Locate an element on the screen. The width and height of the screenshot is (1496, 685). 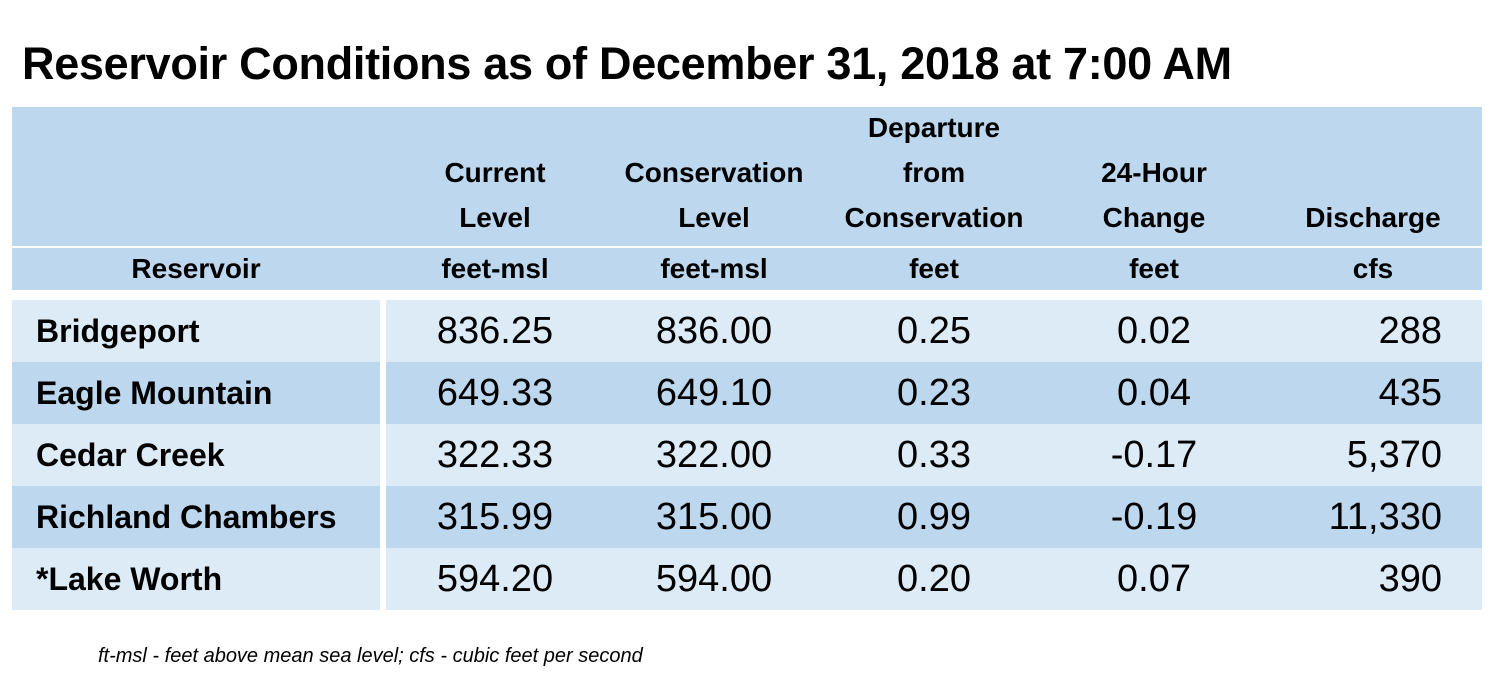
table-row: Bridgeport 836.25 836.00 0.25 0.02 288 is located at coordinates (747, 331).